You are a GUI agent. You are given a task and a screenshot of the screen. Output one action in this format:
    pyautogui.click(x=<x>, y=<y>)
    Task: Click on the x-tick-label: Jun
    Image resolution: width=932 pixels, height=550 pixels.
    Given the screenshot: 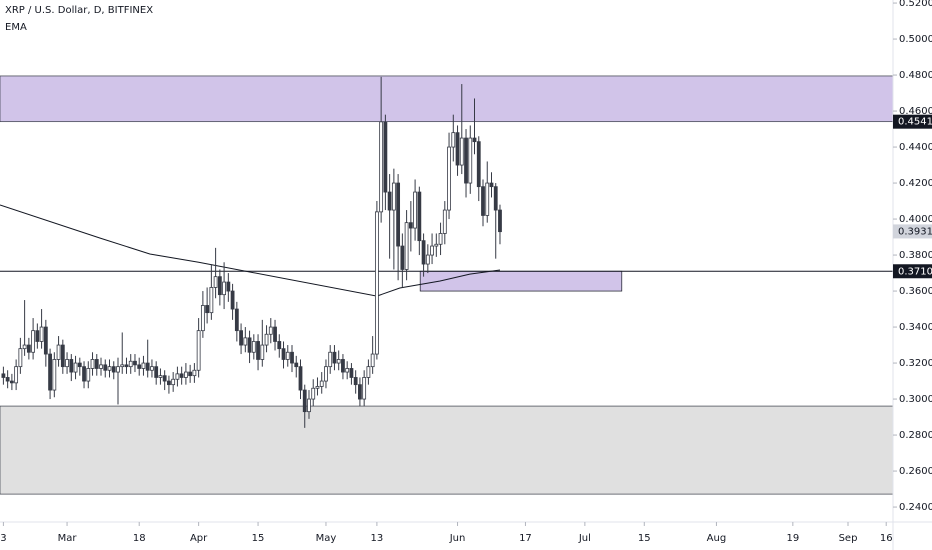 What is the action you would take?
    pyautogui.click(x=457, y=538)
    